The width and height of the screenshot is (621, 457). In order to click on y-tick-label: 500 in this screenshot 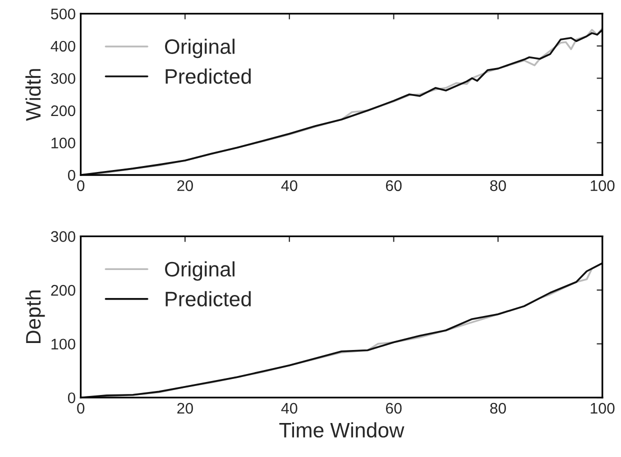, I will do `click(63, 14)`.